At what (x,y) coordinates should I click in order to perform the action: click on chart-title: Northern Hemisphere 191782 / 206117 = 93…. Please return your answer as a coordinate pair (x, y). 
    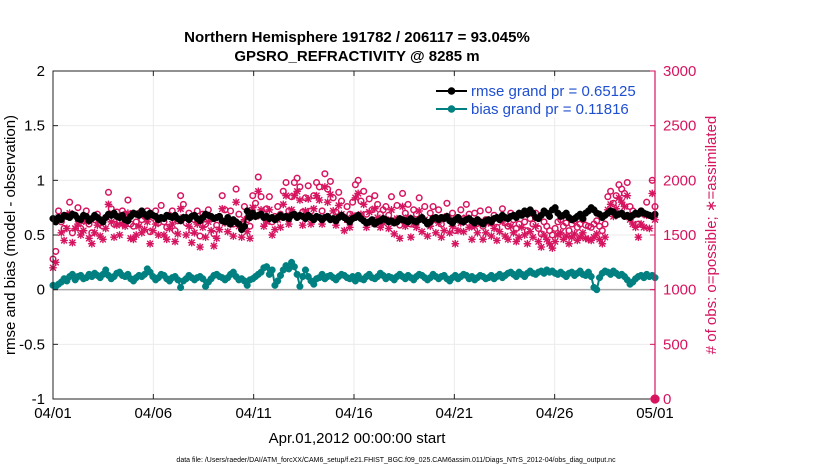
    Looking at the image, I should click on (357, 37).